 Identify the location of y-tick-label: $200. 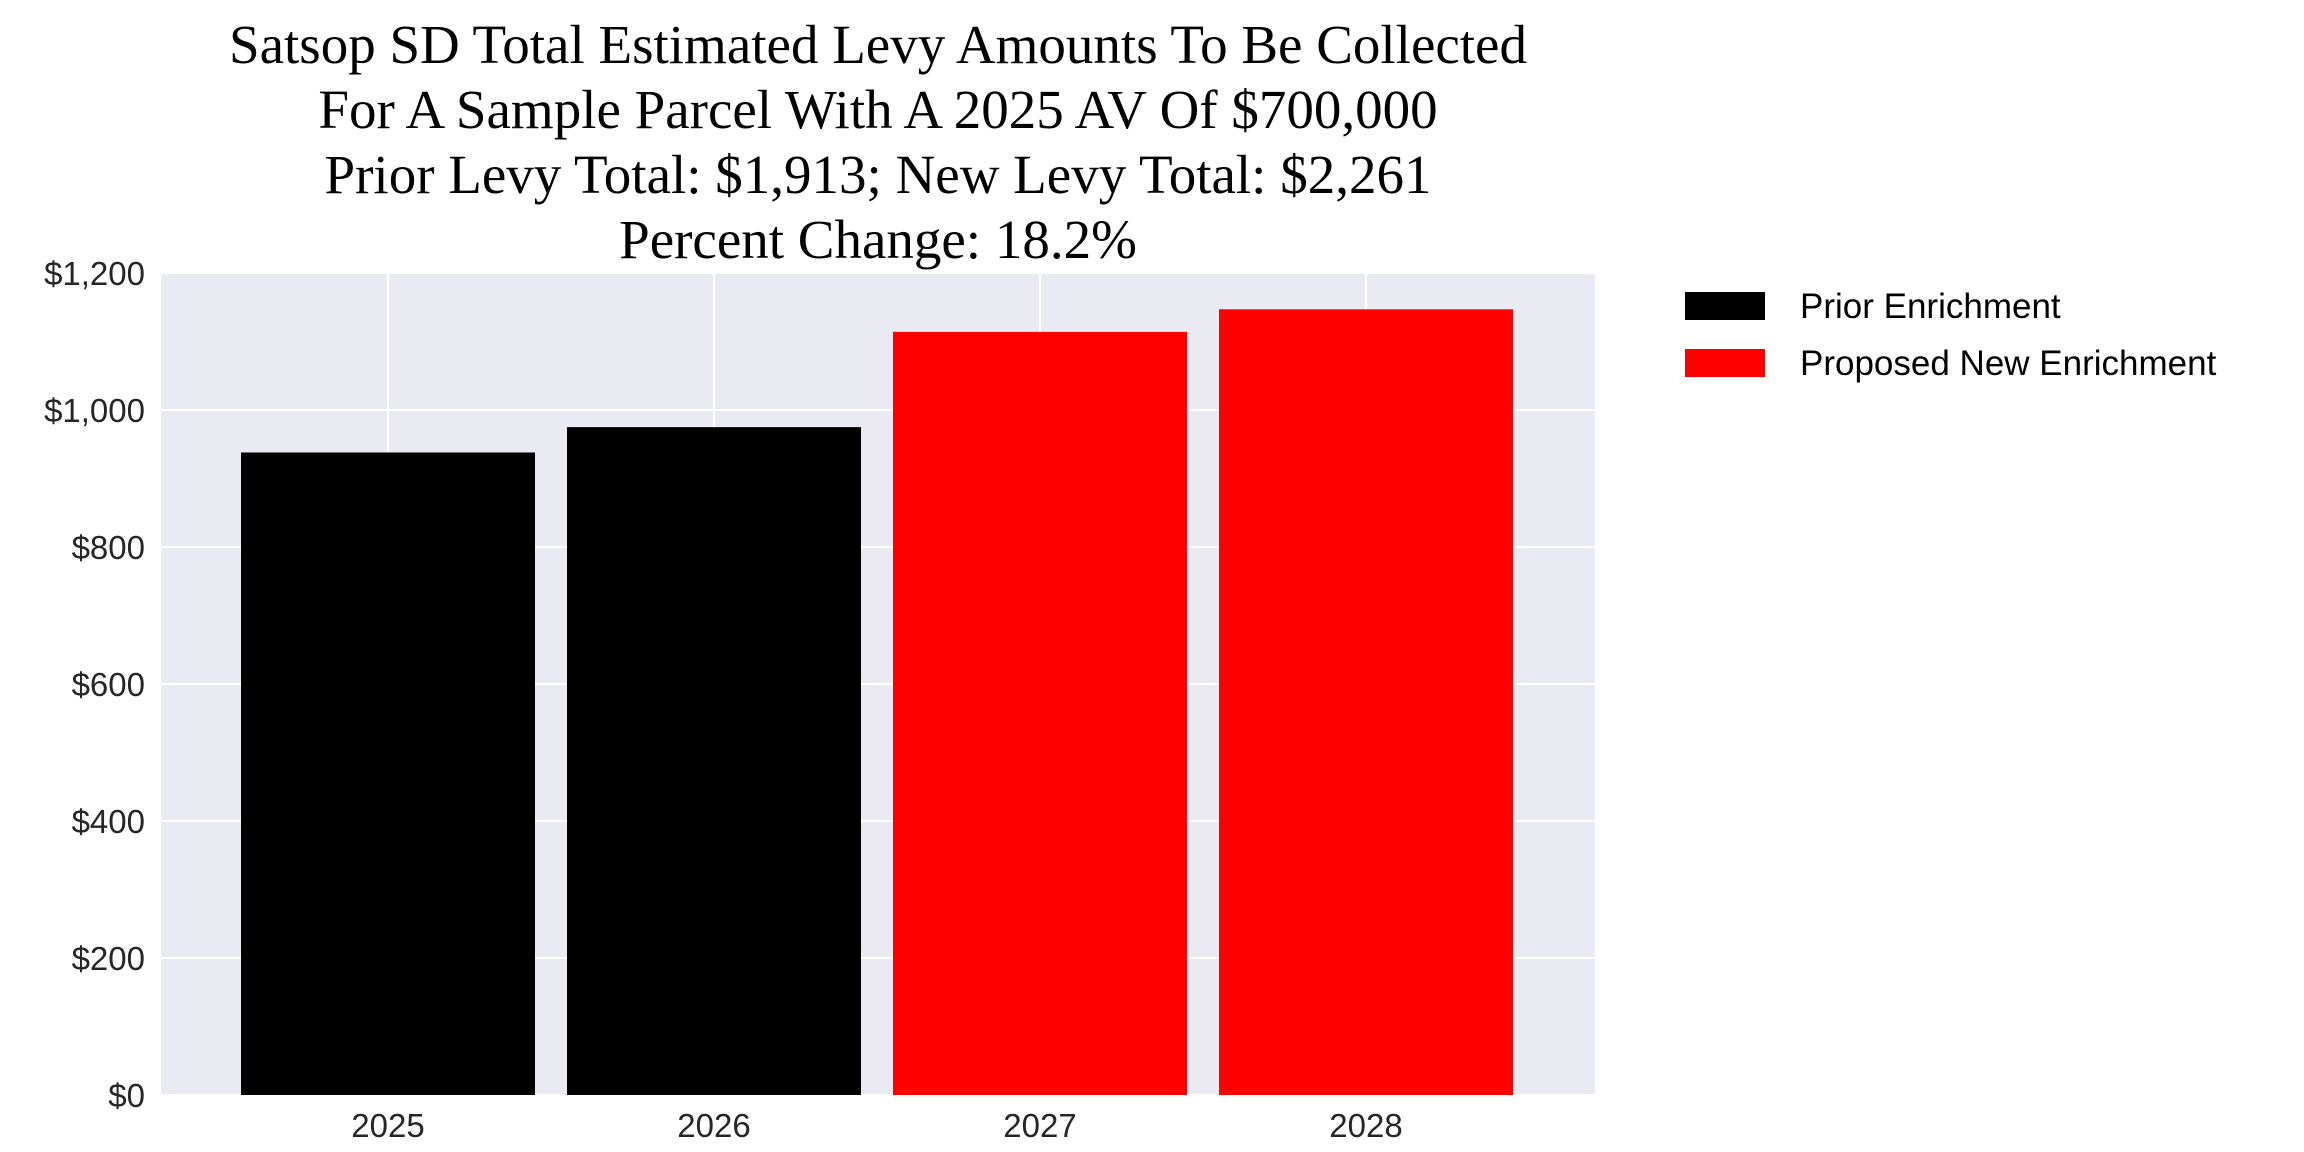
(108, 958).